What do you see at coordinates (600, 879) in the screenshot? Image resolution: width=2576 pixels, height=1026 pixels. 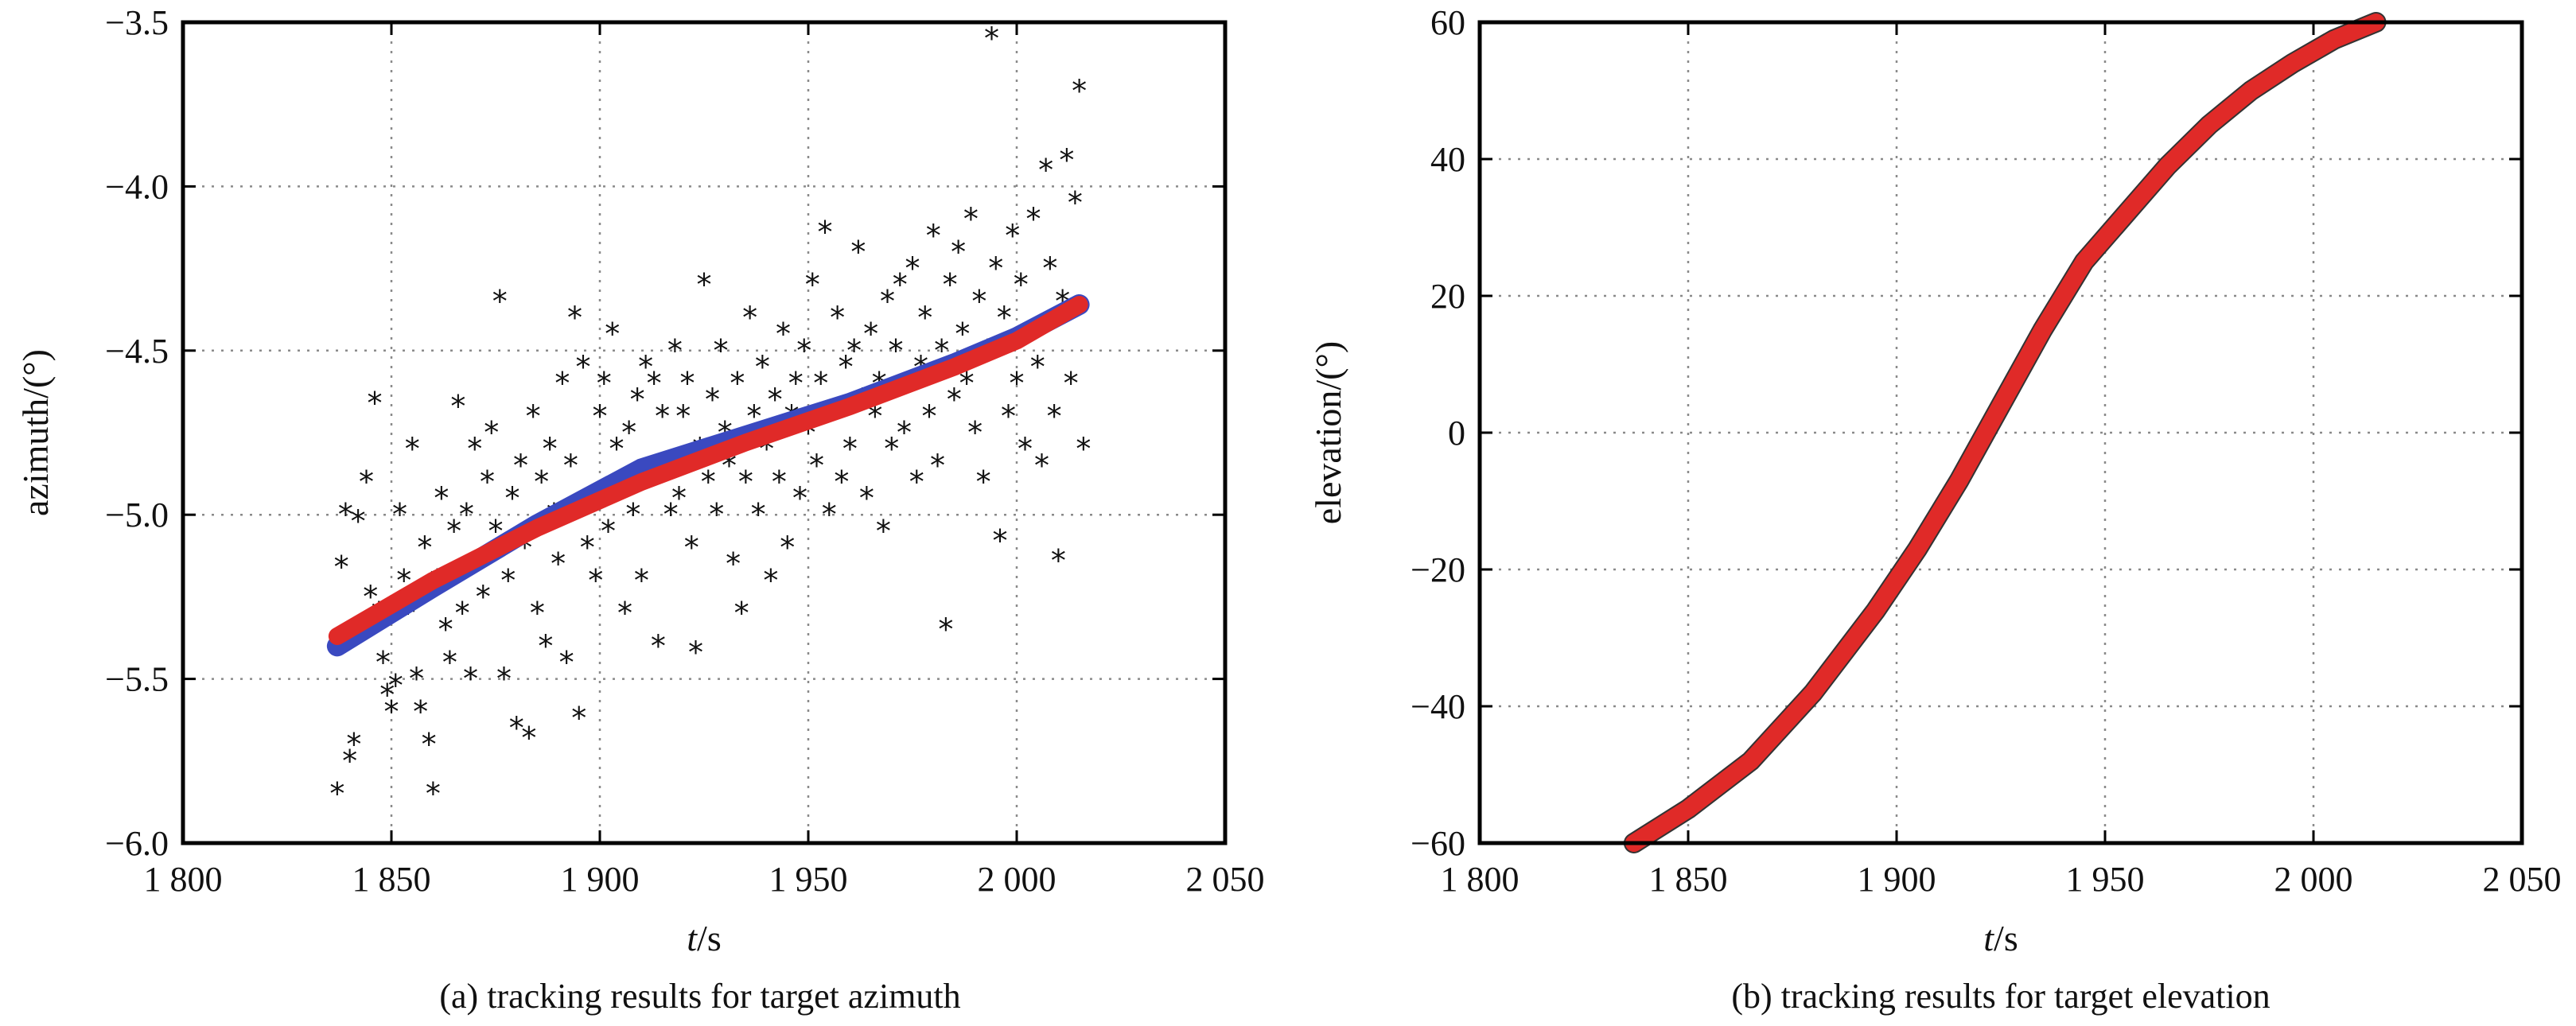 I see `x-tick-label: 1 900` at bounding box center [600, 879].